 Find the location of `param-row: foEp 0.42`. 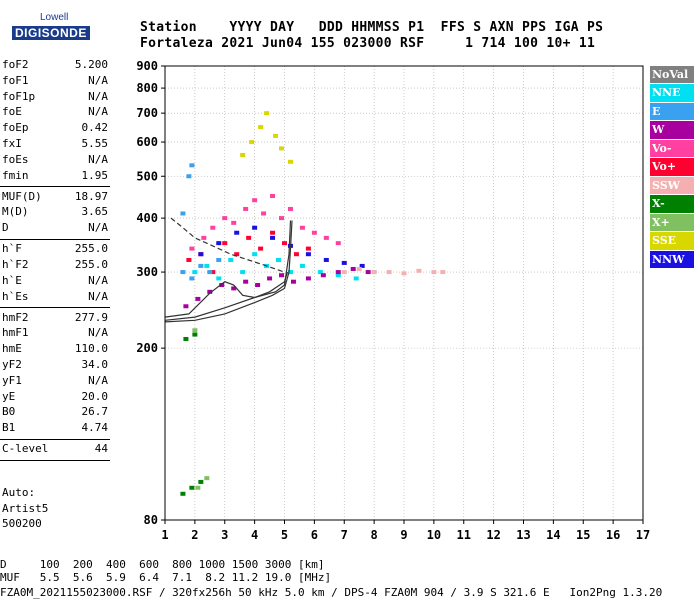

param-row: foEp 0.42 is located at coordinates (56, 129).